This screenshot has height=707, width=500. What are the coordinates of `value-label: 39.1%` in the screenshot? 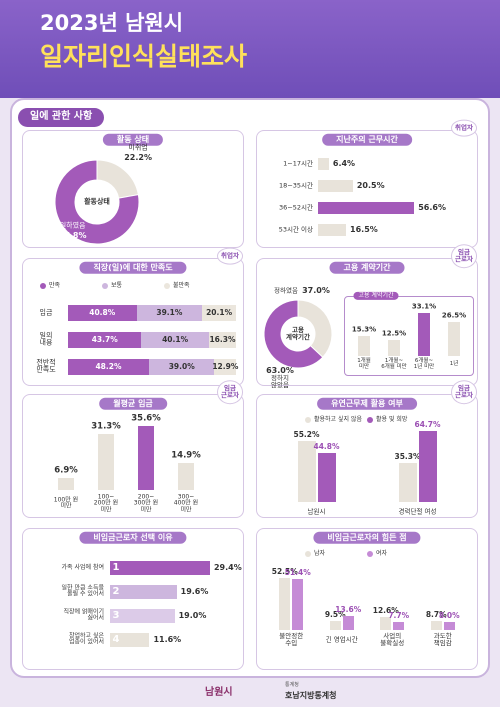 It's located at (169, 313).